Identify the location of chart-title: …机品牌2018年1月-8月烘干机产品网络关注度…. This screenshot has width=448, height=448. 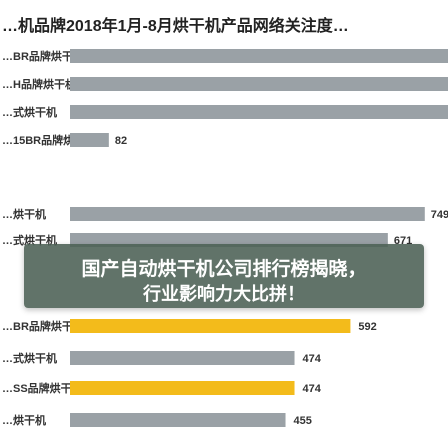
(175, 26).